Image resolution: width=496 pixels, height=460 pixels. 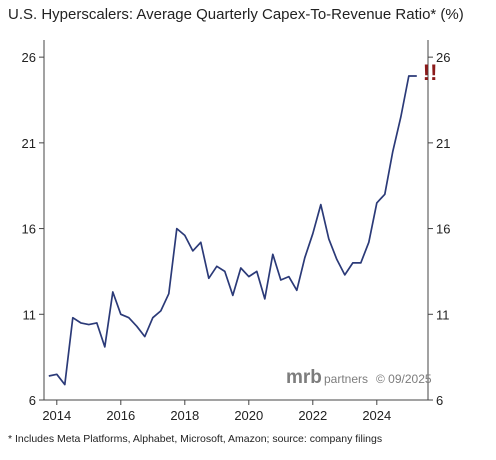 I want to click on x-tick-label: 2014, so click(x=56, y=415).